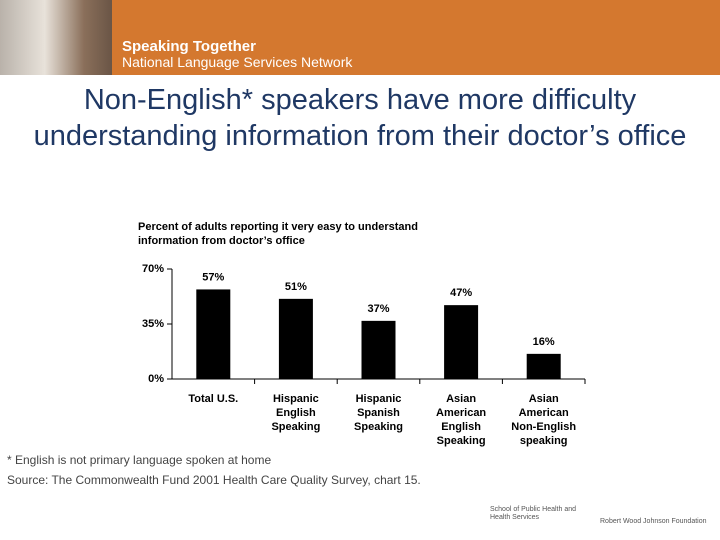 The width and height of the screenshot is (720, 540). What do you see at coordinates (213, 399) in the screenshot?
I see `x-tick-label: Total U.S.` at bounding box center [213, 399].